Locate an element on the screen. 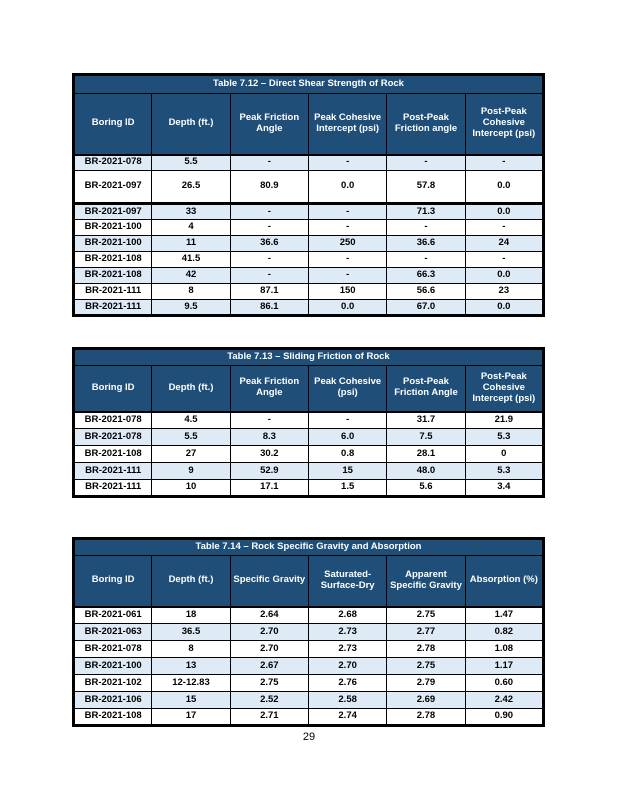 The image size is (618, 800). table-row: BR-2021-108 41.5- - - - is located at coordinates (308, 259).